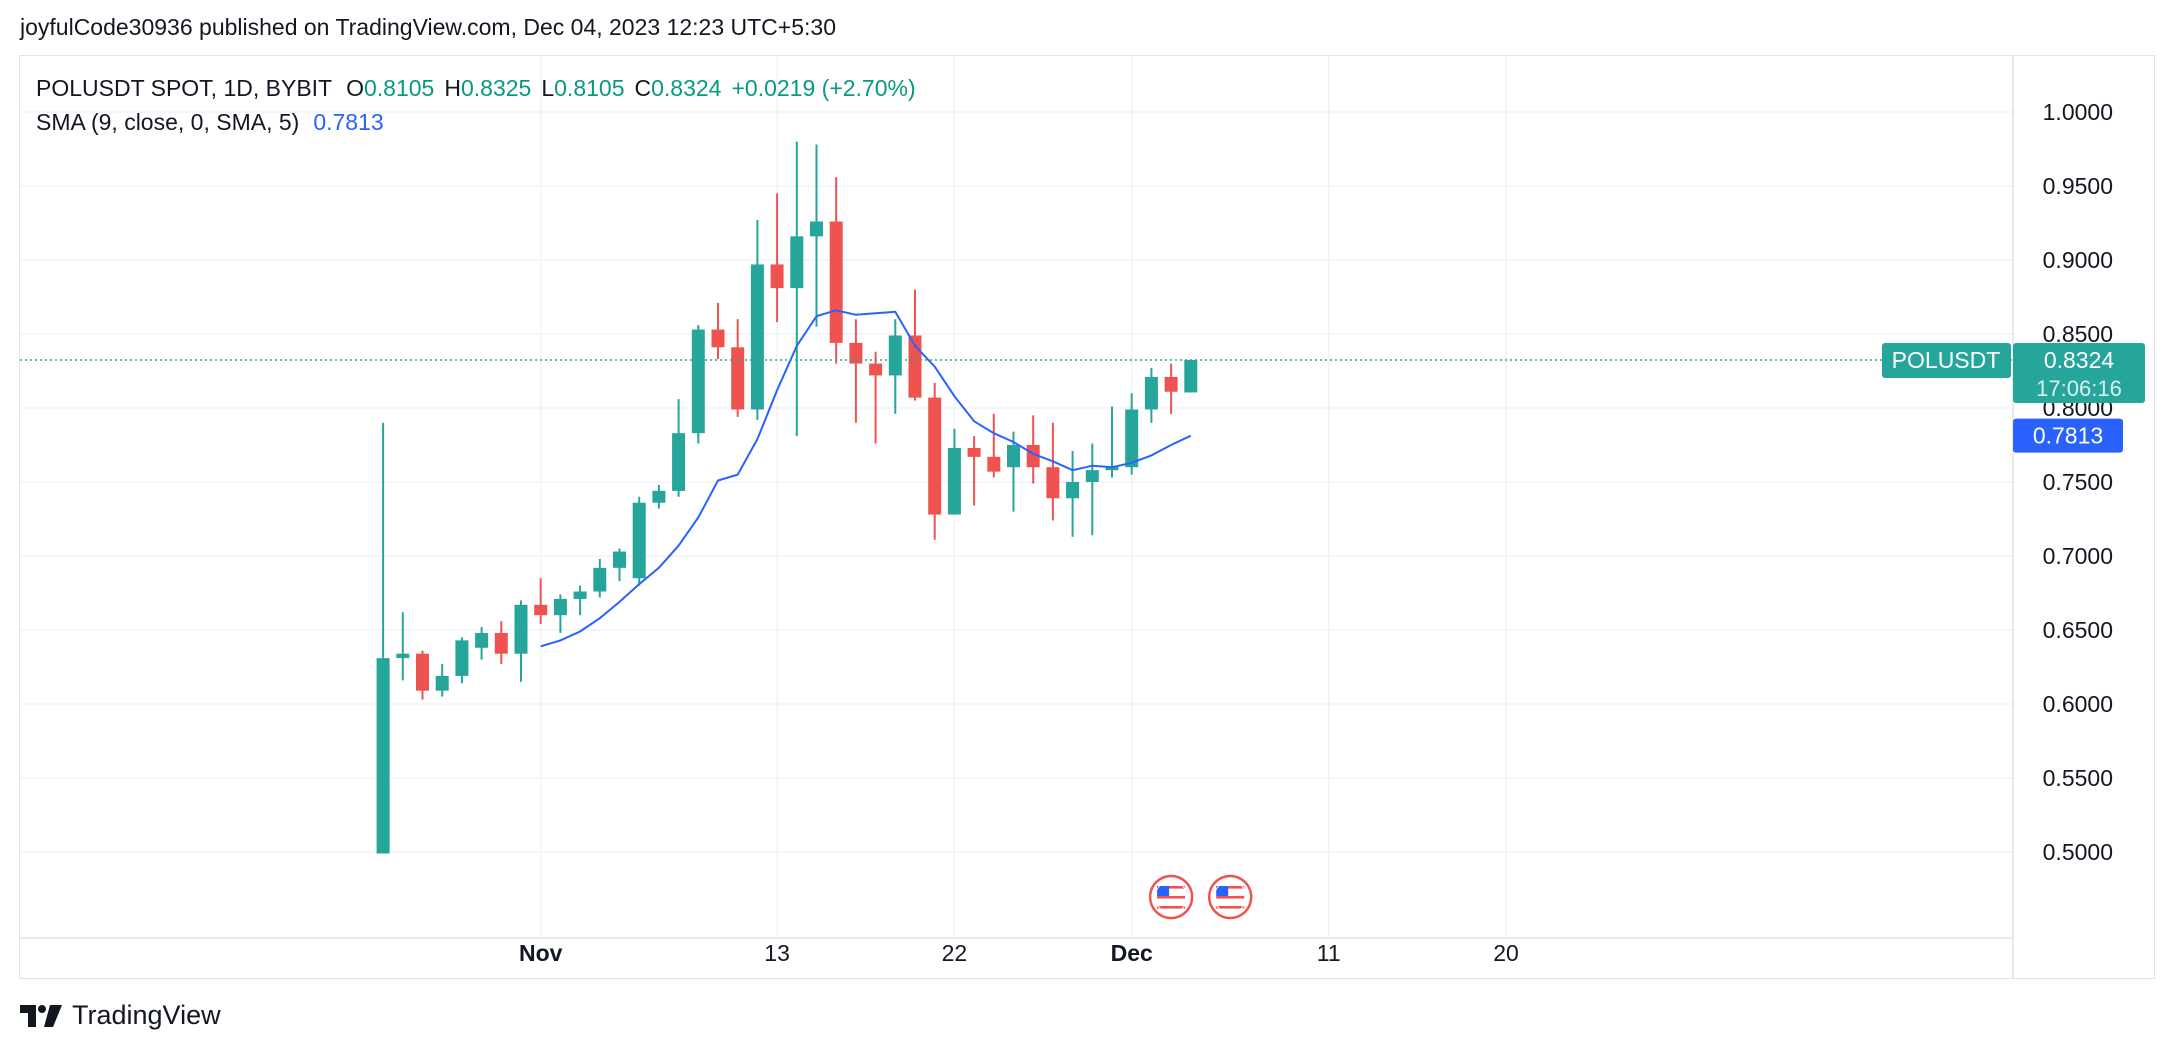 The width and height of the screenshot is (2174, 1050). I want to click on tradingview-mark-icon, so click(41, 1015).